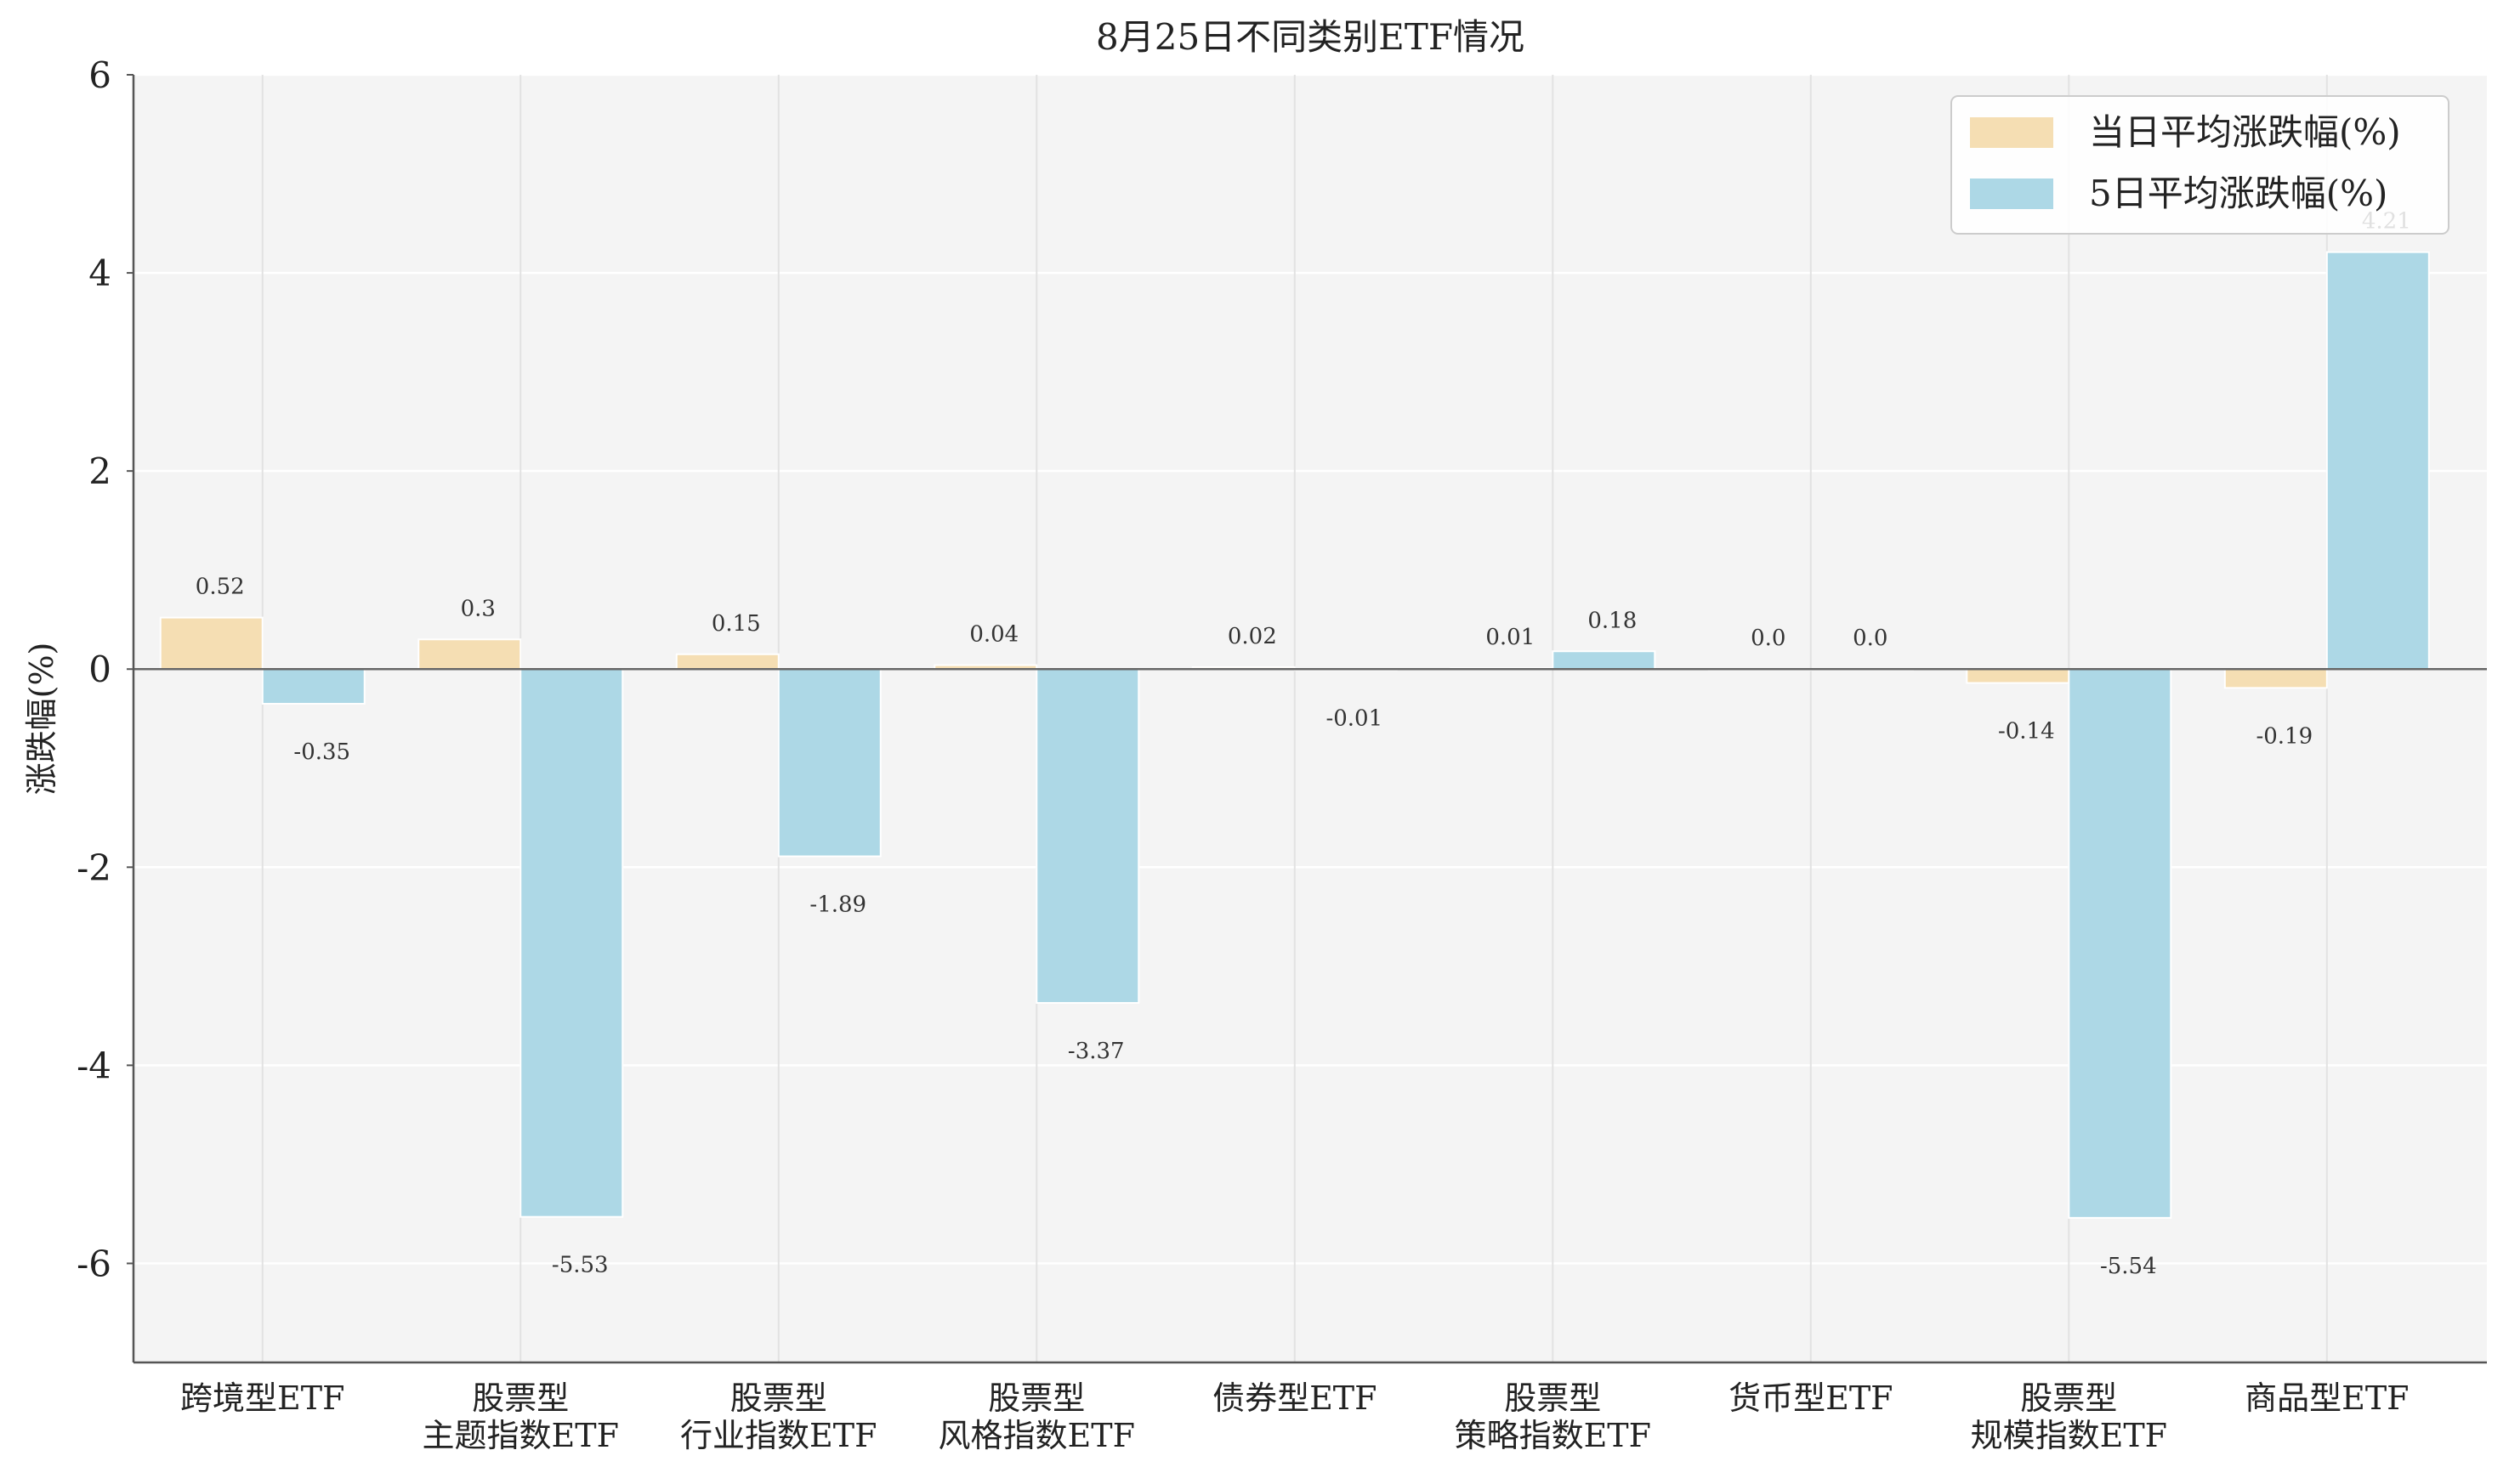  Describe the element at coordinates (99, 273) in the screenshot. I see `y-tick-label: 4` at that location.